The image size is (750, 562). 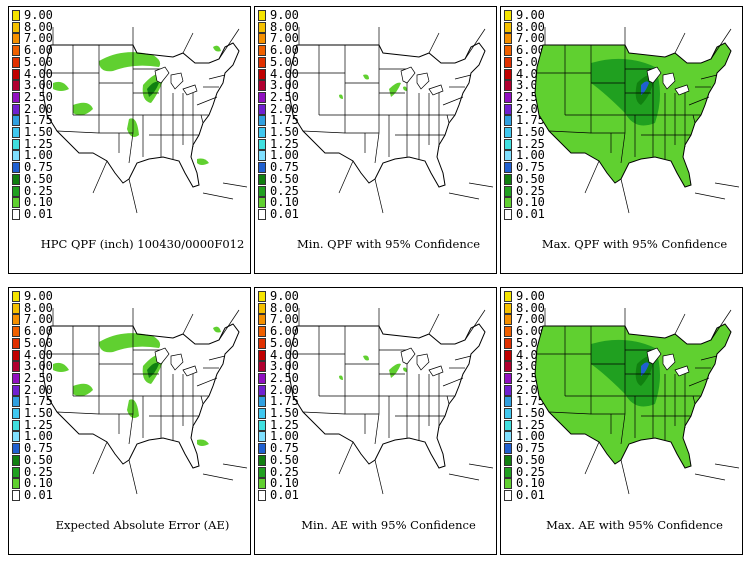 What do you see at coordinates (38, 319) in the screenshot?
I see `legend-label: 7.00` at bounding box center [38, 319].